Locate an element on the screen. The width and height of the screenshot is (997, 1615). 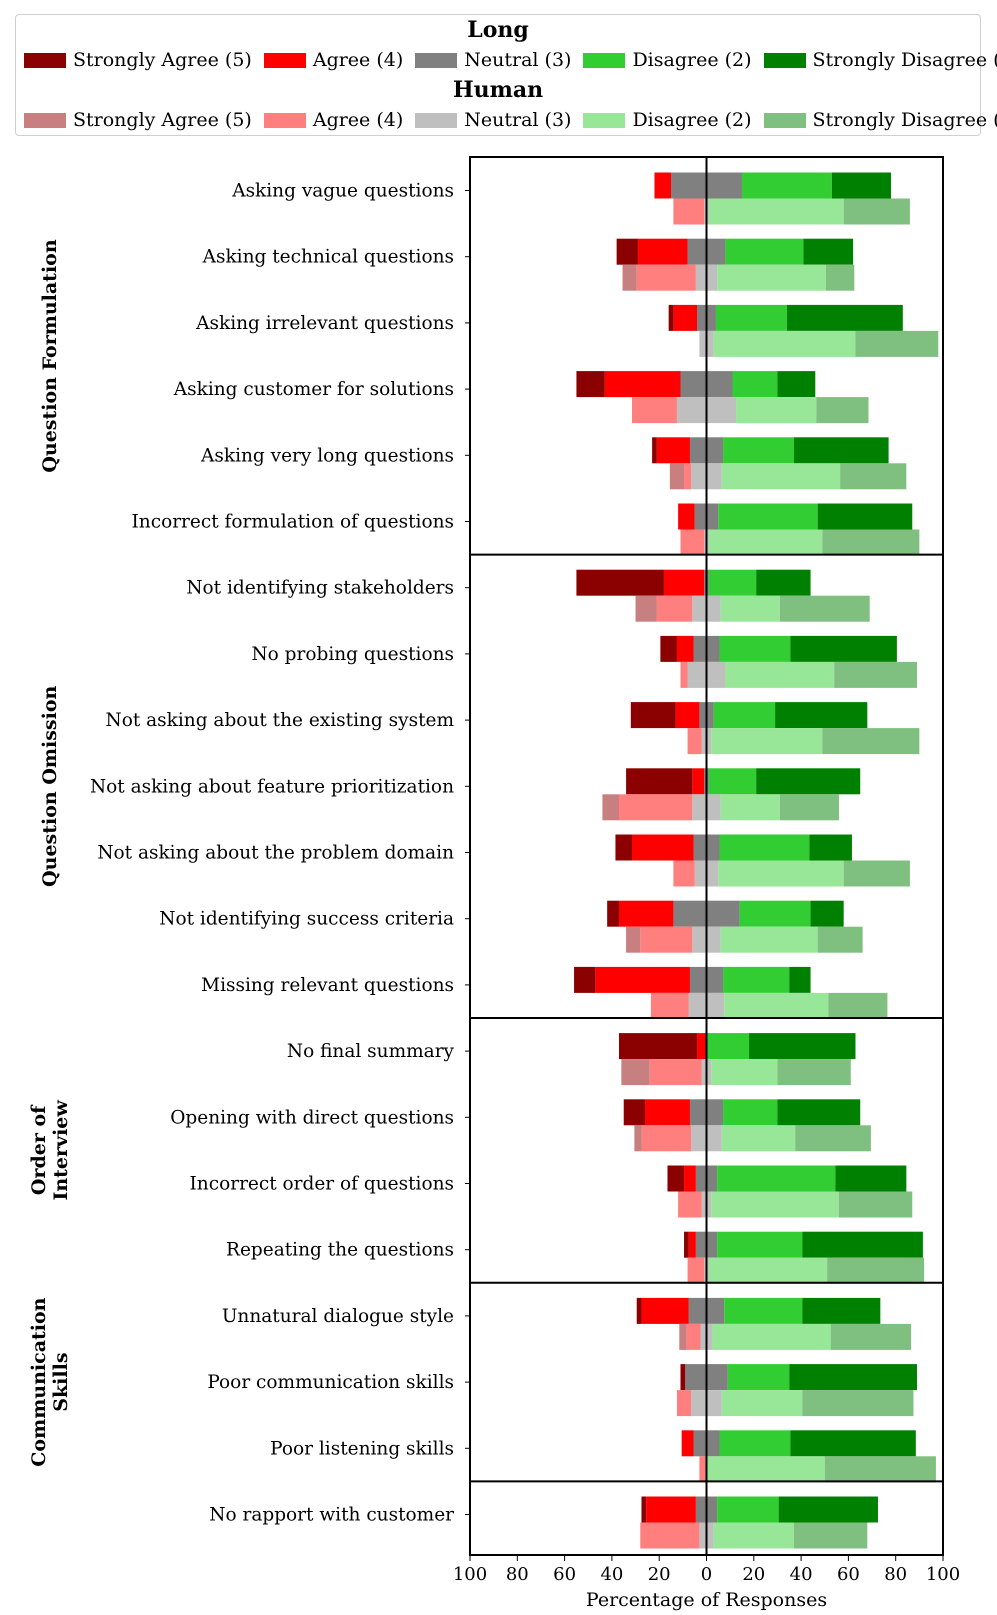
legend-human-item: Agree (4) is located at coordinates (333, 120).